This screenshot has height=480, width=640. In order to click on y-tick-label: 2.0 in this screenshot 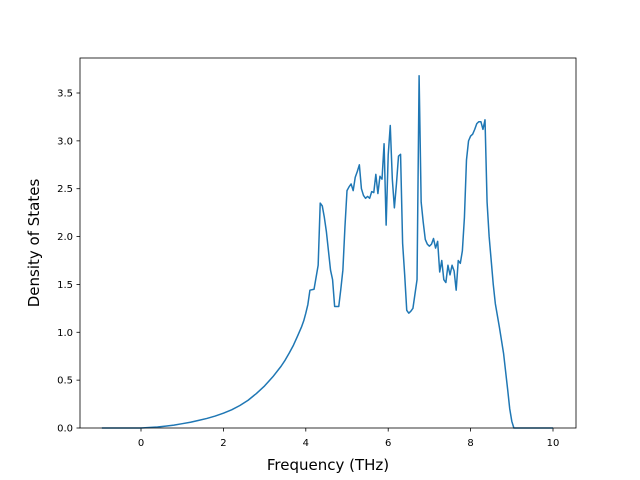, I will do `click(65, 237)`.